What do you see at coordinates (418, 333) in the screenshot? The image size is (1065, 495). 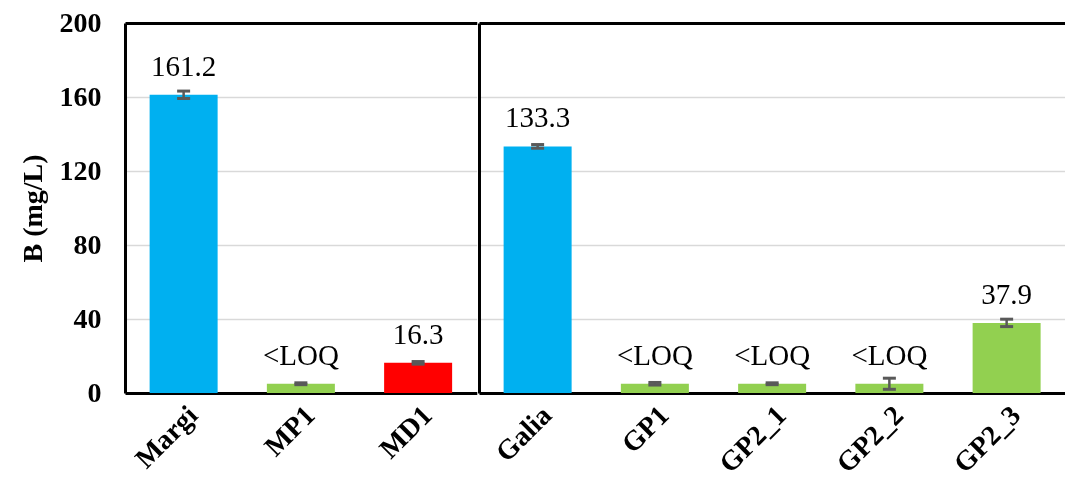 I see `data-label: 16.3` at bounding box center [418, 333].